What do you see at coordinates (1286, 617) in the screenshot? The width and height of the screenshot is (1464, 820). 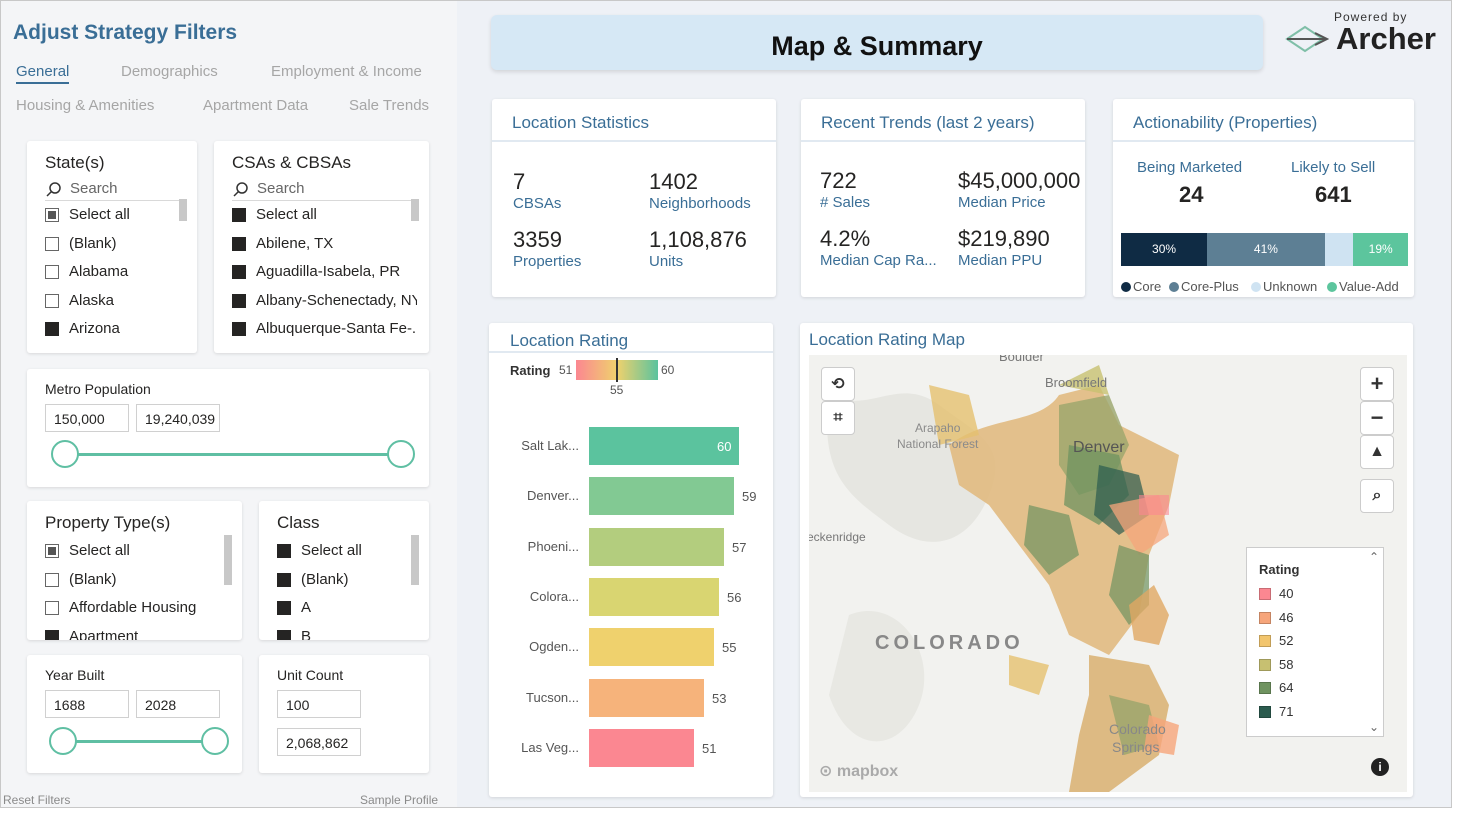 I see `legend-value: 46` at bounding box center [1286, 617].